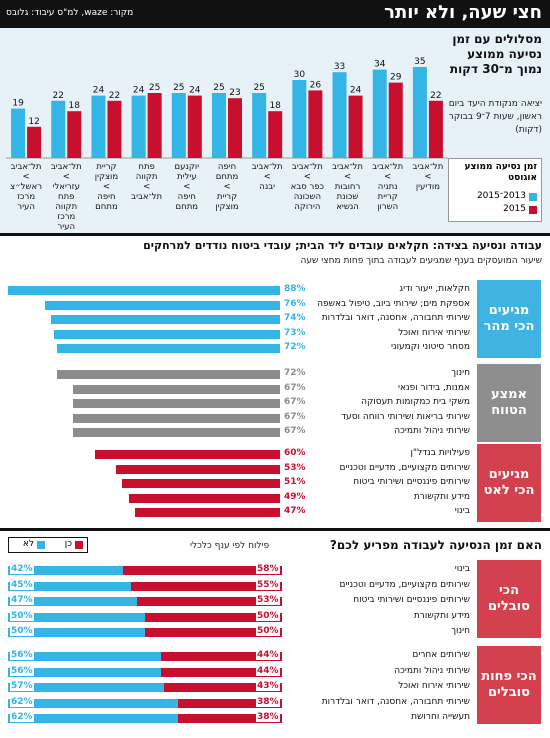 Image resolution: width=550 pixels, height=738 pixels. What do you see at coordinates (415, 402) in the screenshot?
I see `row-label: משקי בית כמקומות תעסוקה` at bounding box center [415, 402].